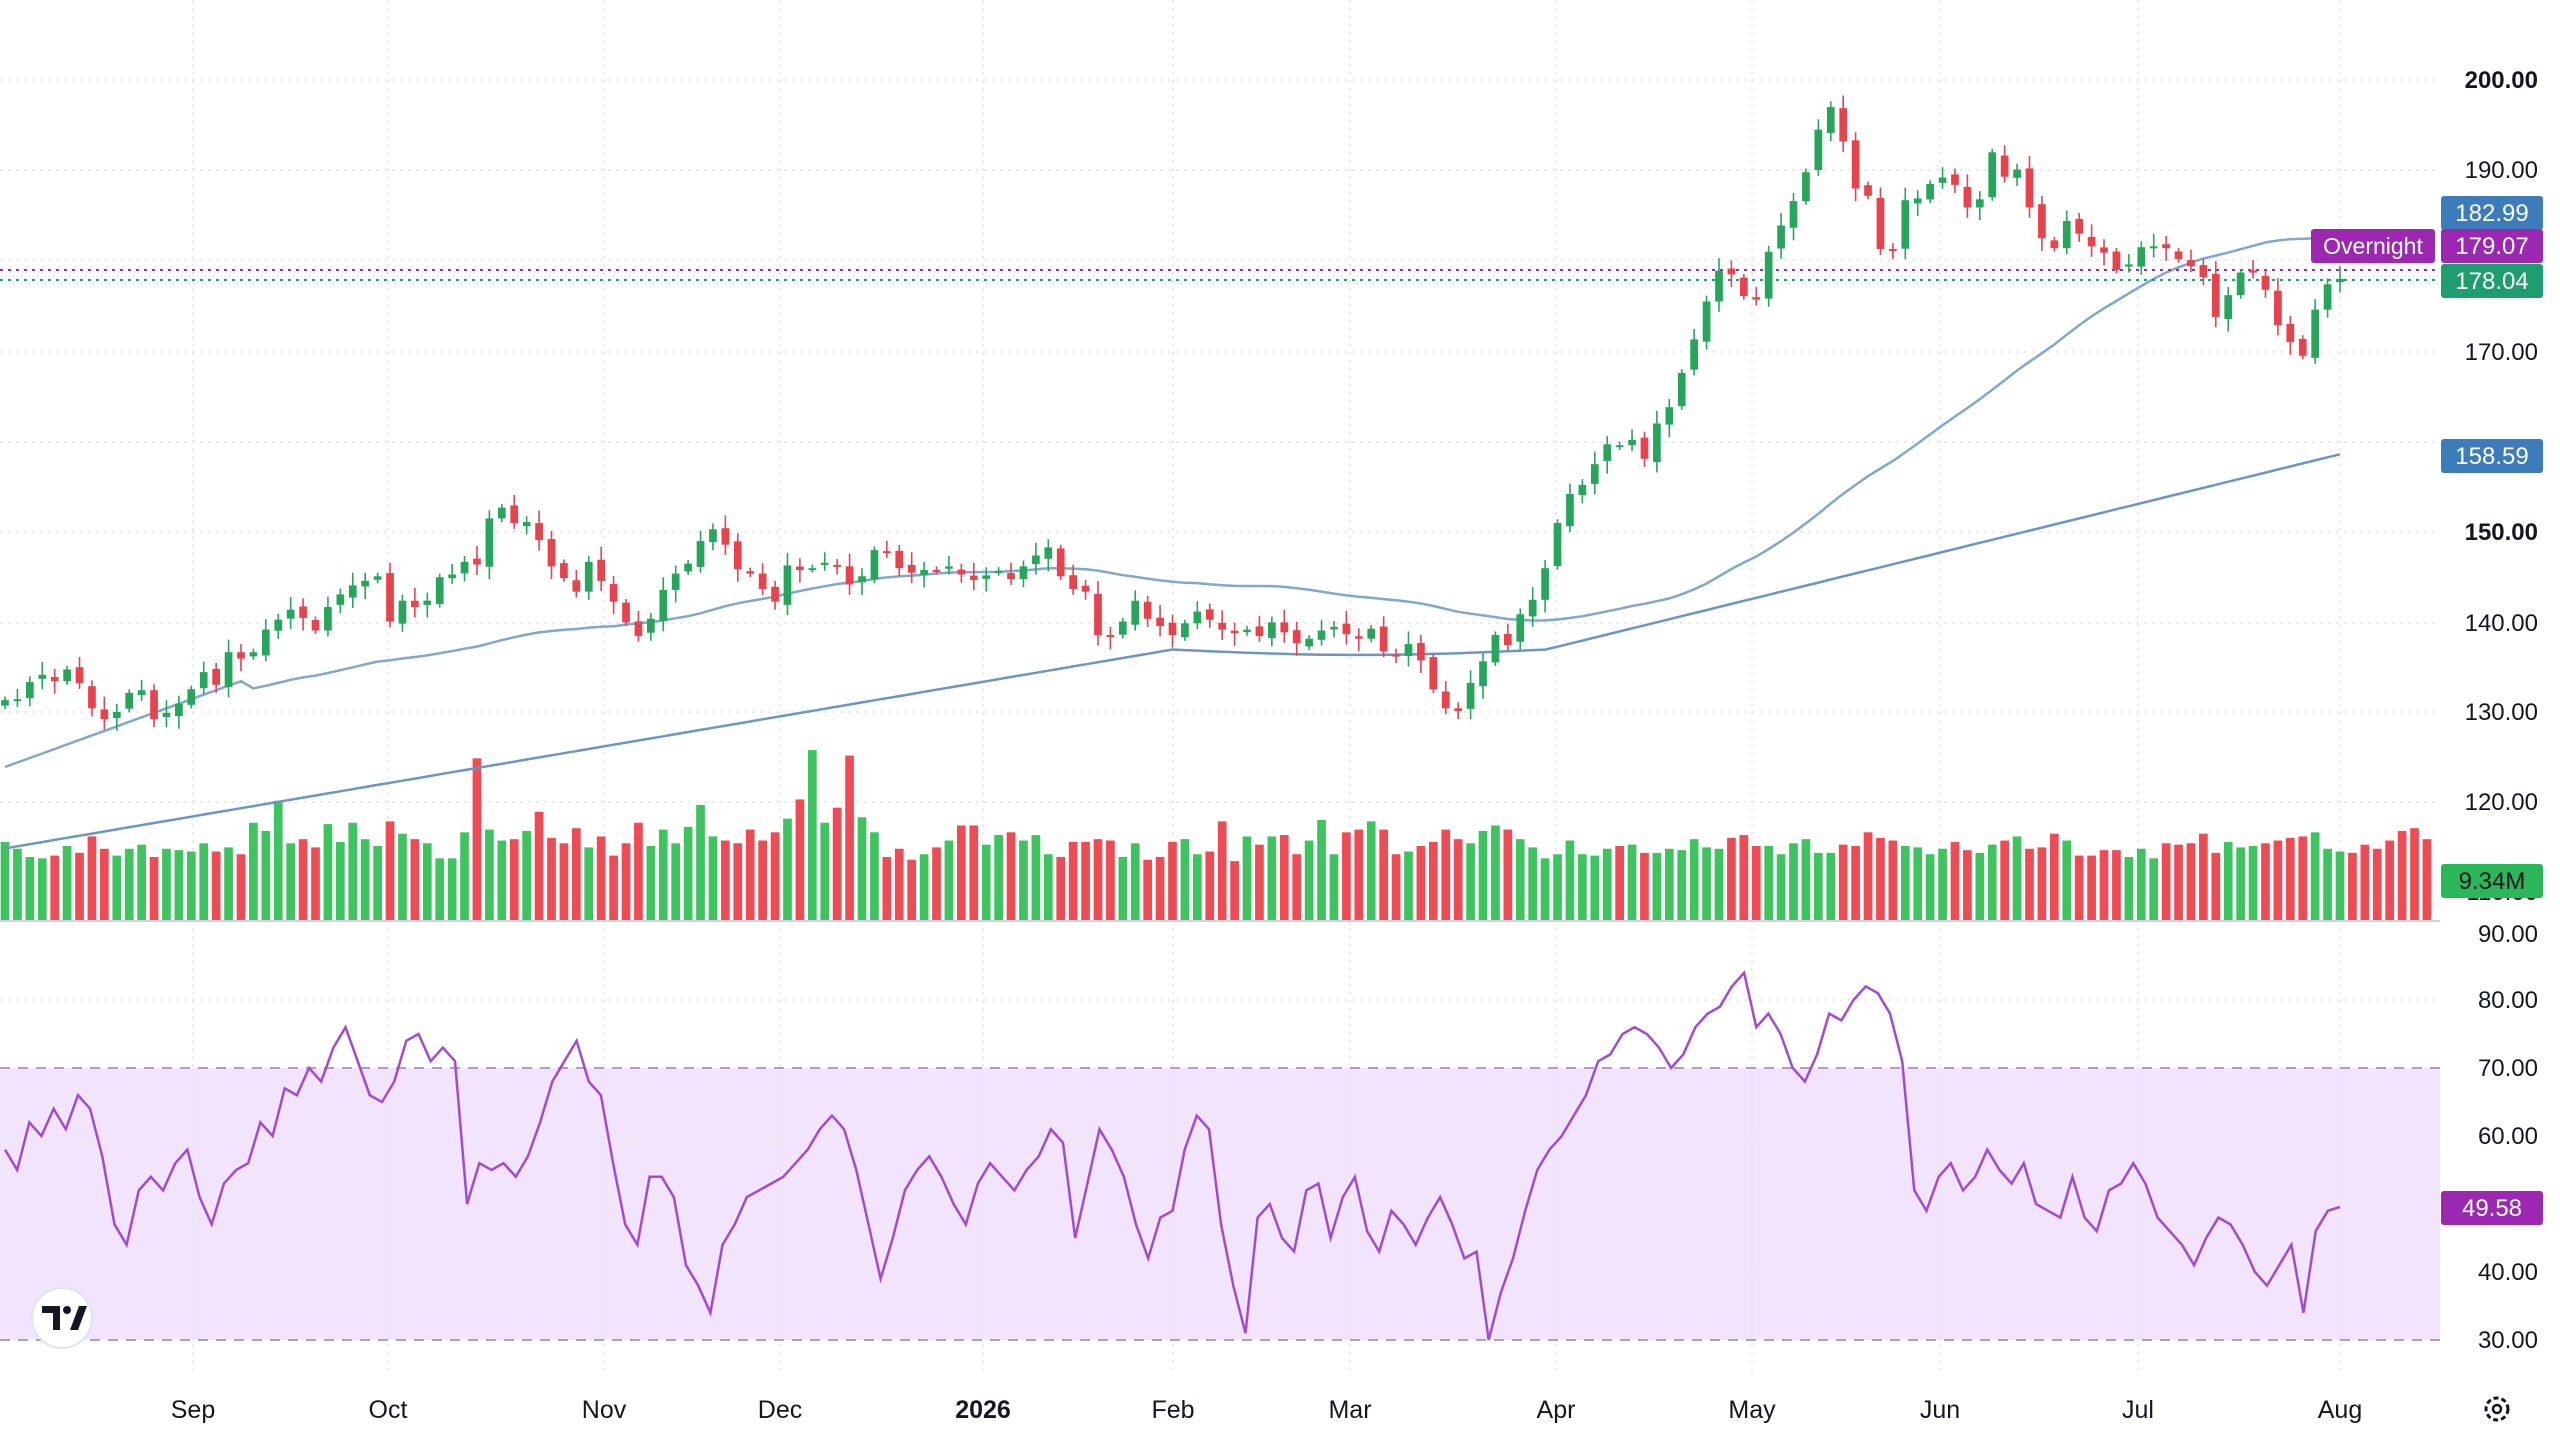  What do you see at coordinates (62, 1318) in the screenshot?
I see `tradingview-logo` at bounding box center [62, 1318].